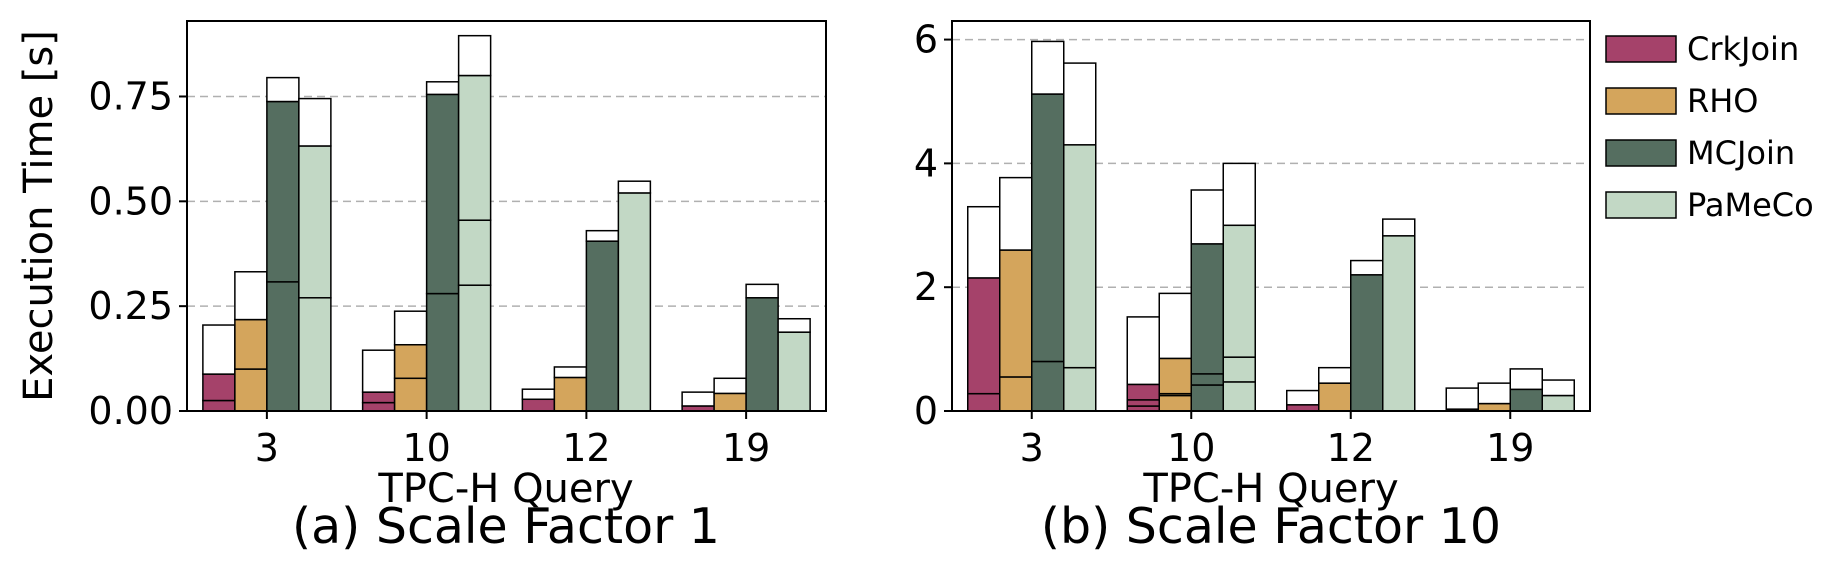 The width and height of the screenshot is (1843, 569). Describe the element at coordinates (1641, 101) in the screenshot. I see `legend-swatch-rho` at that location.